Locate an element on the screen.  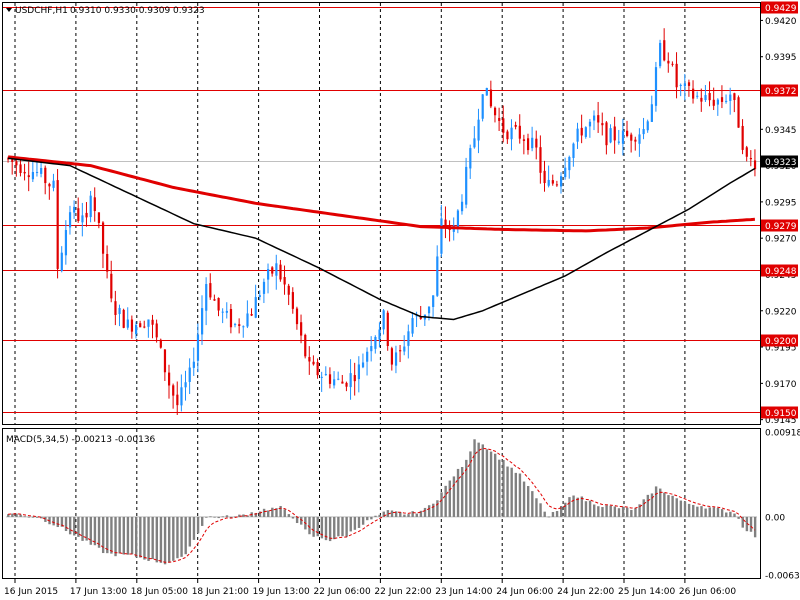
price-axis-label: 0.9295 is located at coordinates (781, 203).